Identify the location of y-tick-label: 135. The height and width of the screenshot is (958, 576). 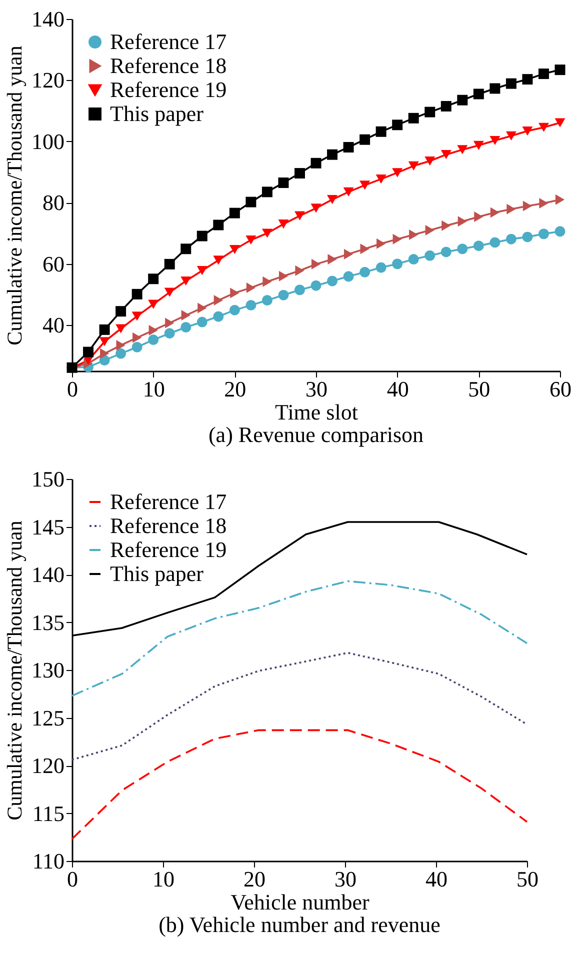
(48, 622).